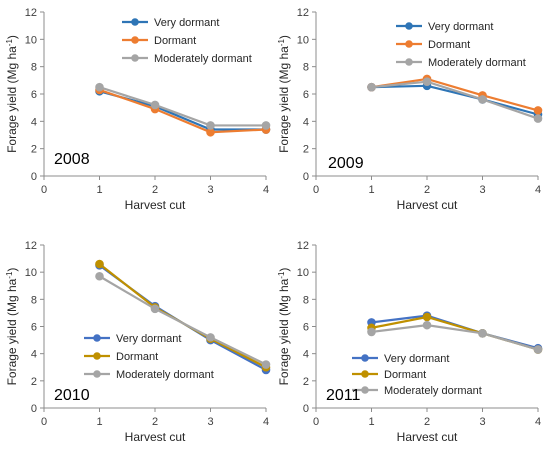  I want to click on panel-year-label: 2011, so click(343, 395).